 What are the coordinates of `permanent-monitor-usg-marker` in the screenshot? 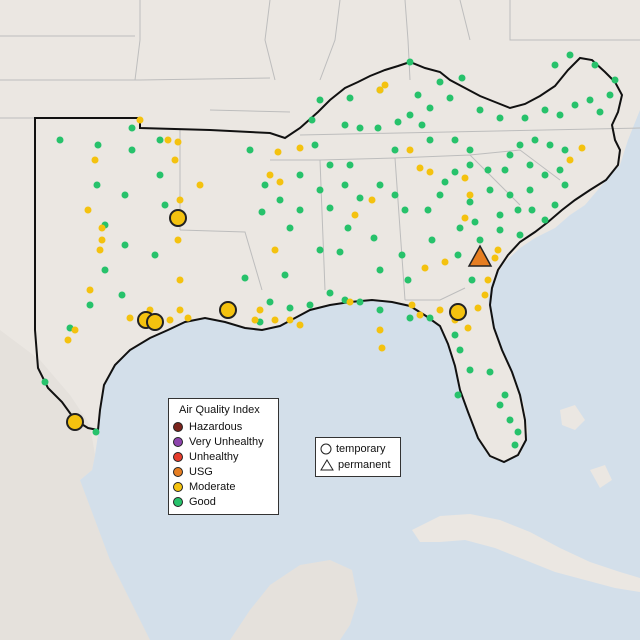 It's located at (480, 255).